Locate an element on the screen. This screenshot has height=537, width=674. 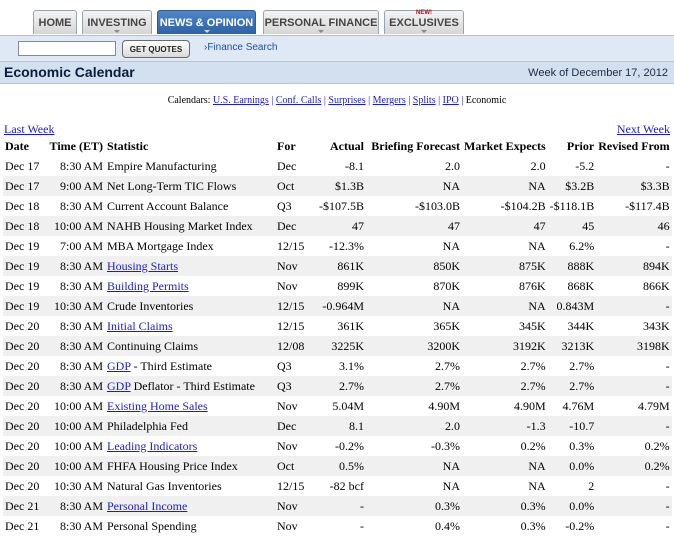
finance-search-label: Finance Search is located at coordinates (242, 47).